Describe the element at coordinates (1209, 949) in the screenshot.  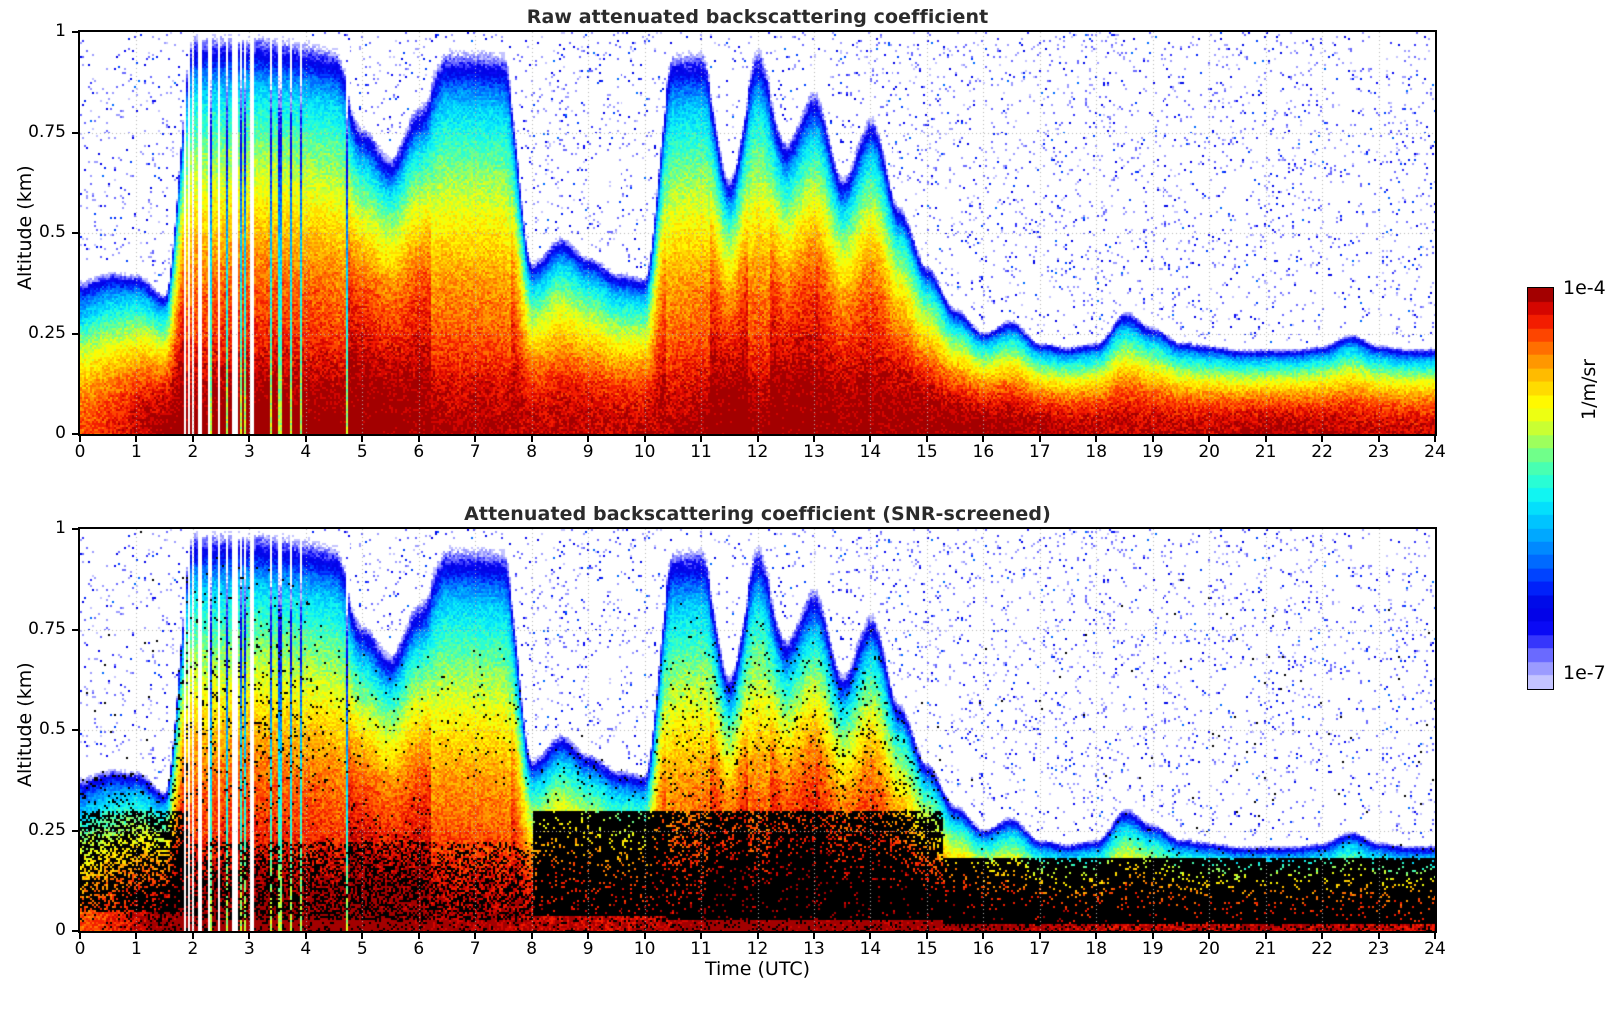
I see `x-tick-label-snr-20: 20` at that location.